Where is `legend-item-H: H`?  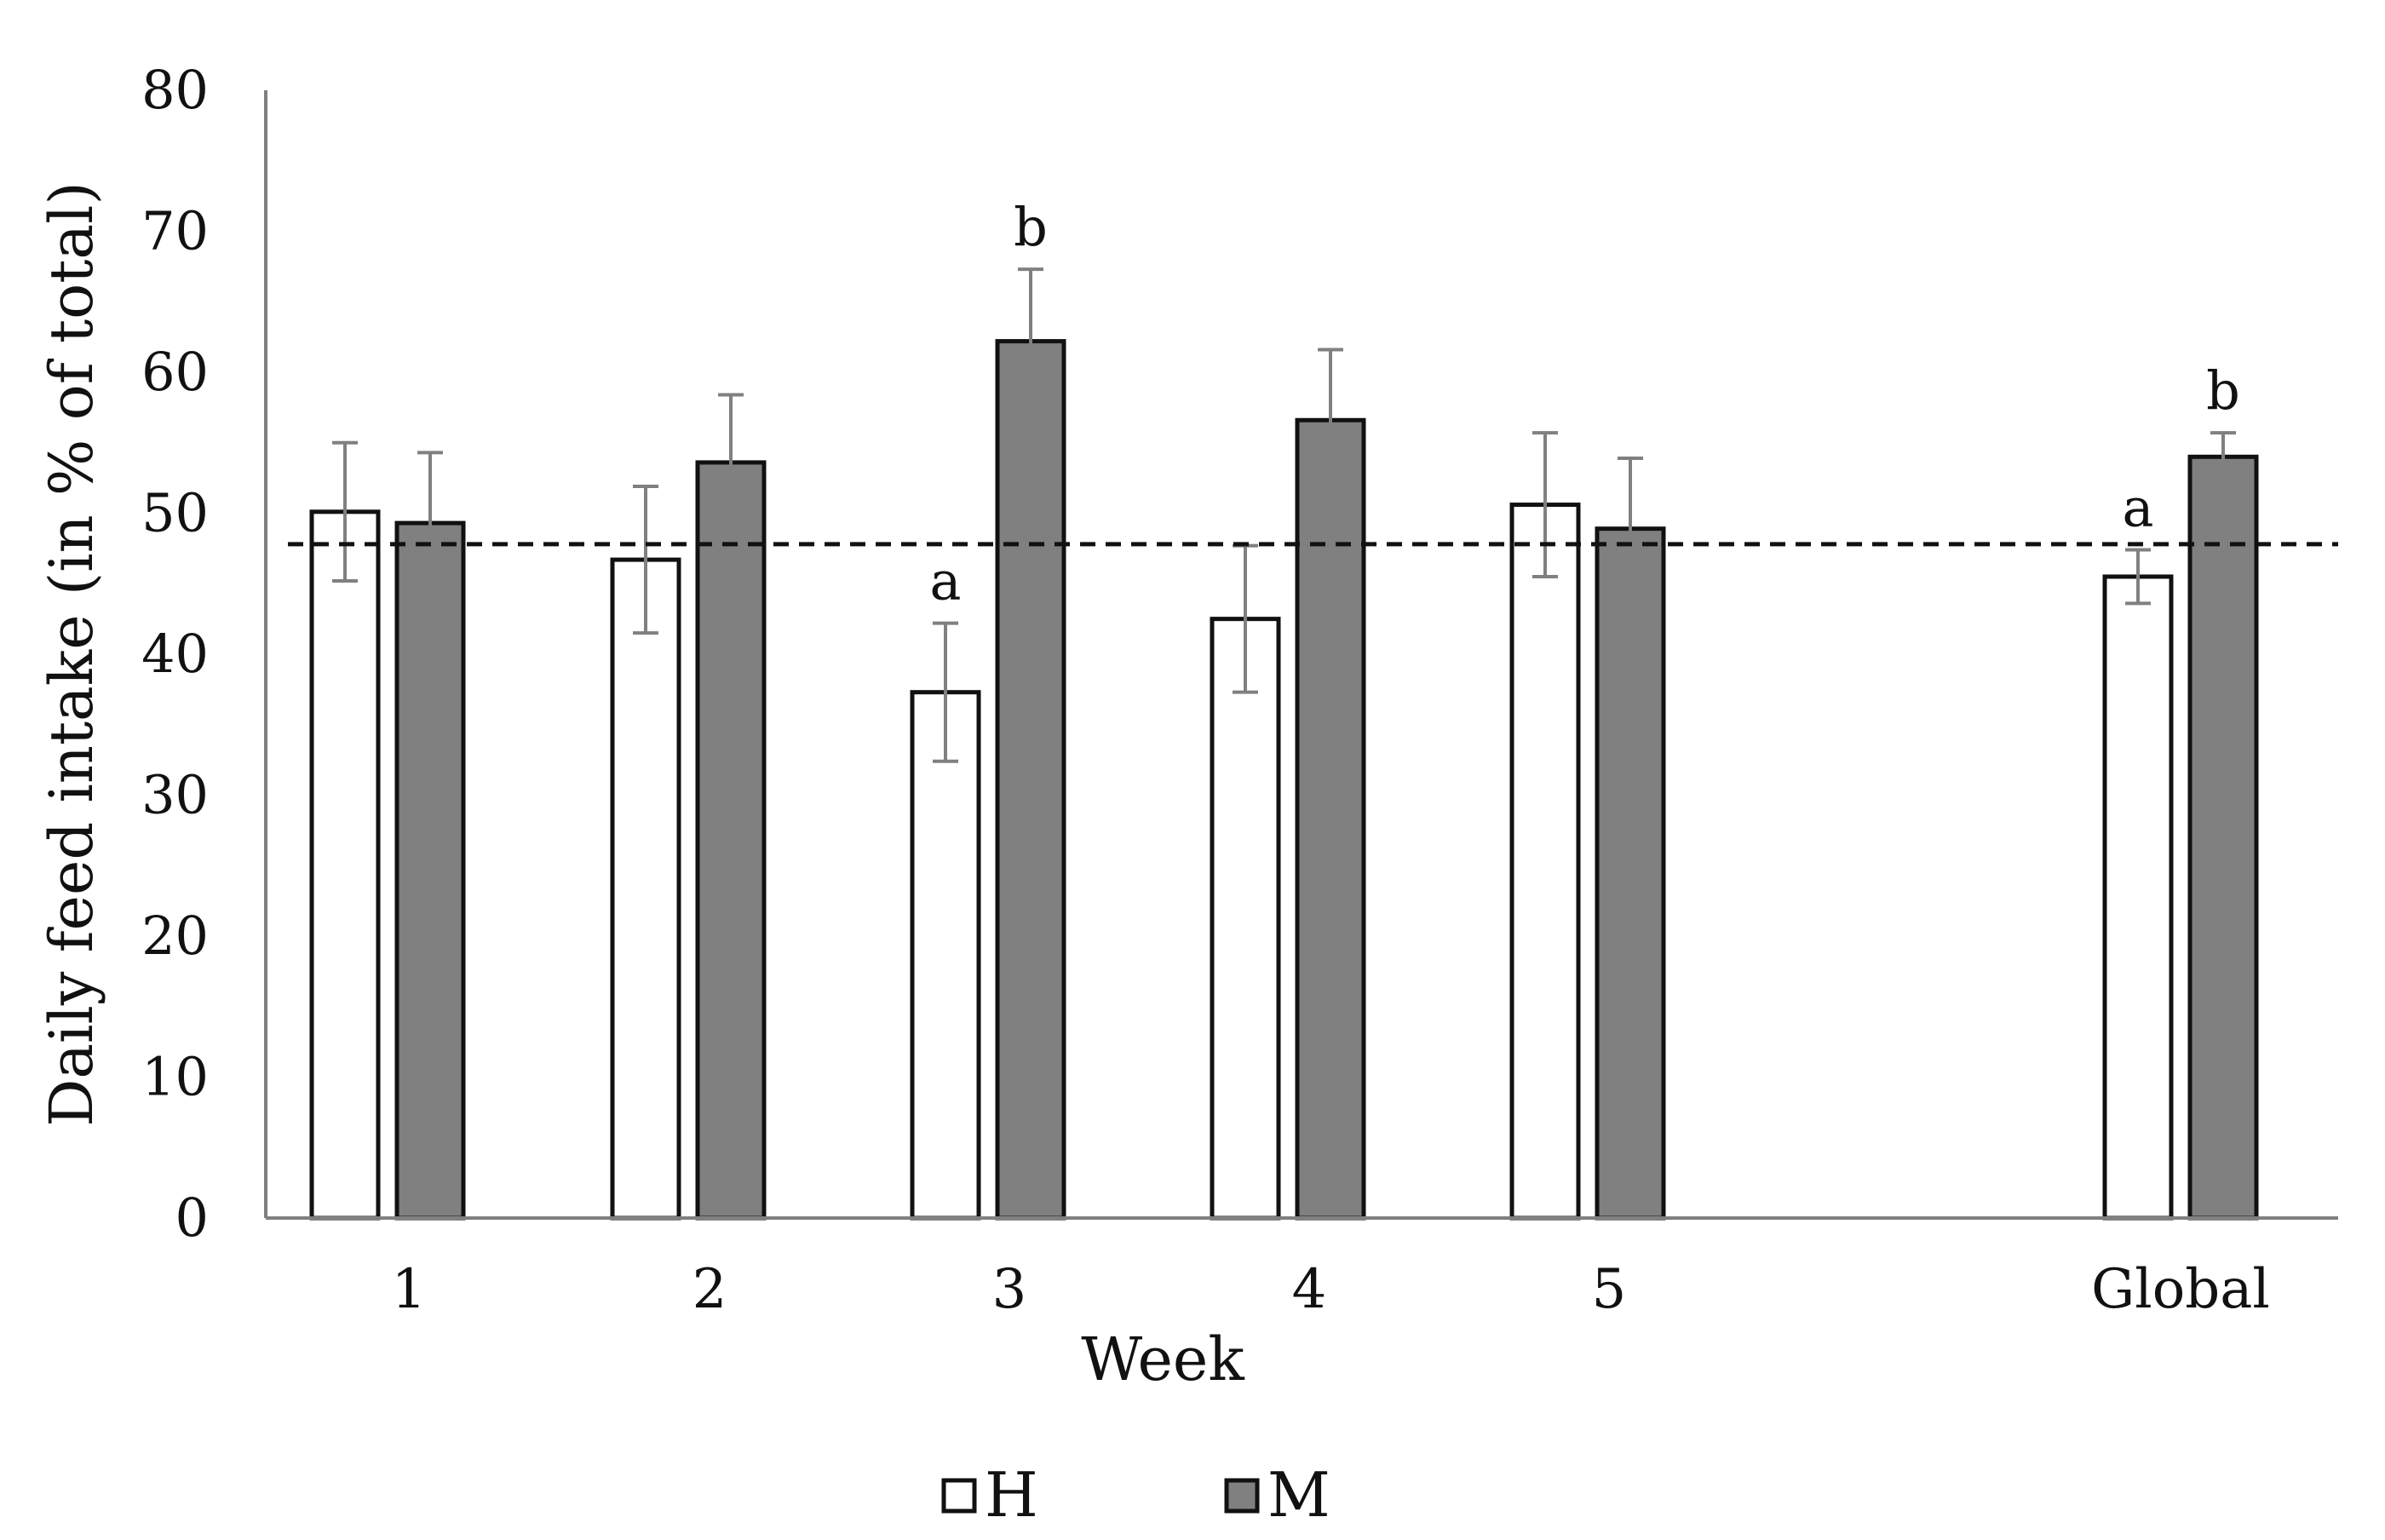 legend-item-H: H is located at coordinates (989, 1495).